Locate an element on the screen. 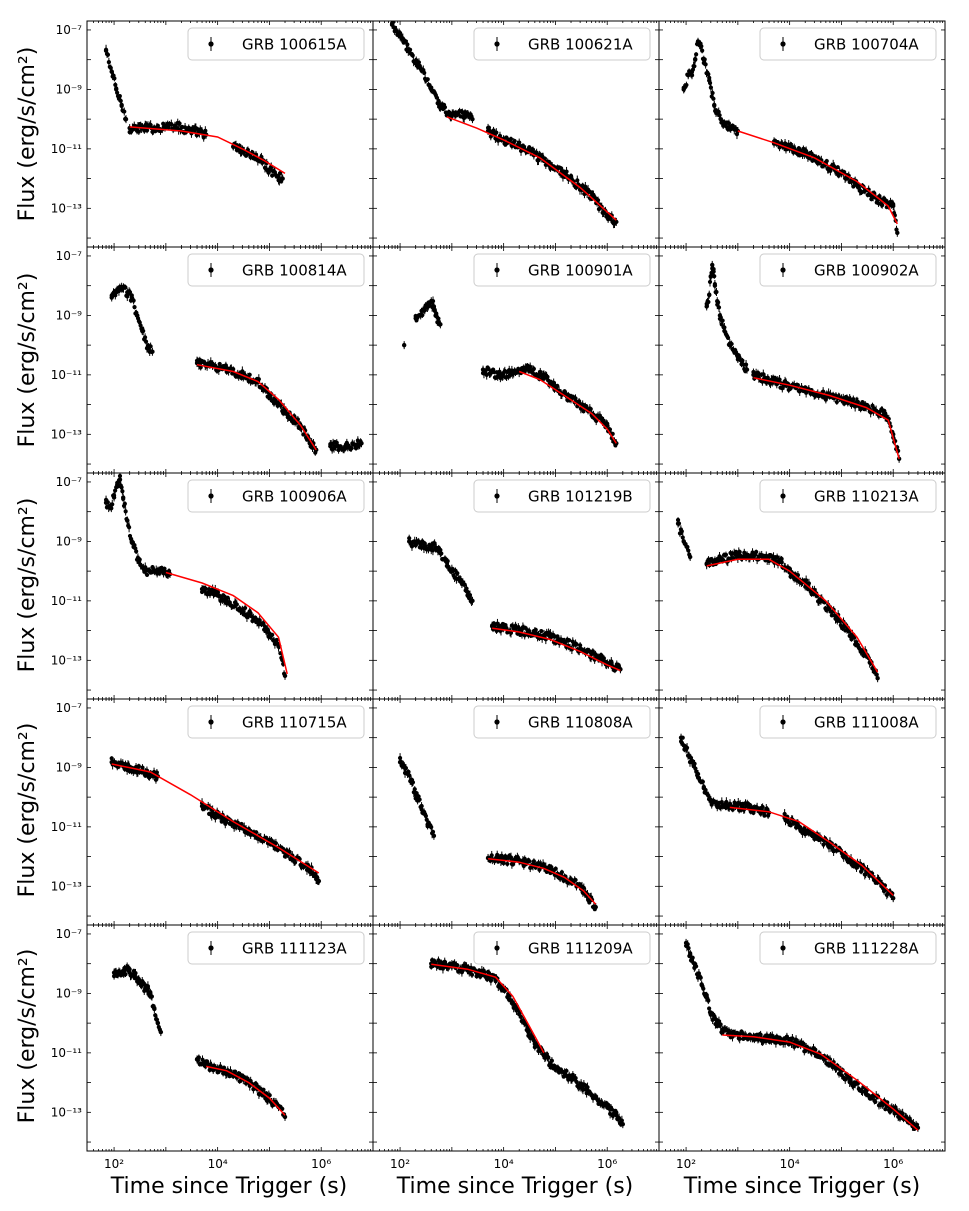 Image resolution: width=969 pixels, height=1211 pixels. legend-panel-2: GRB 100621A is located at coordinates (562, 44).